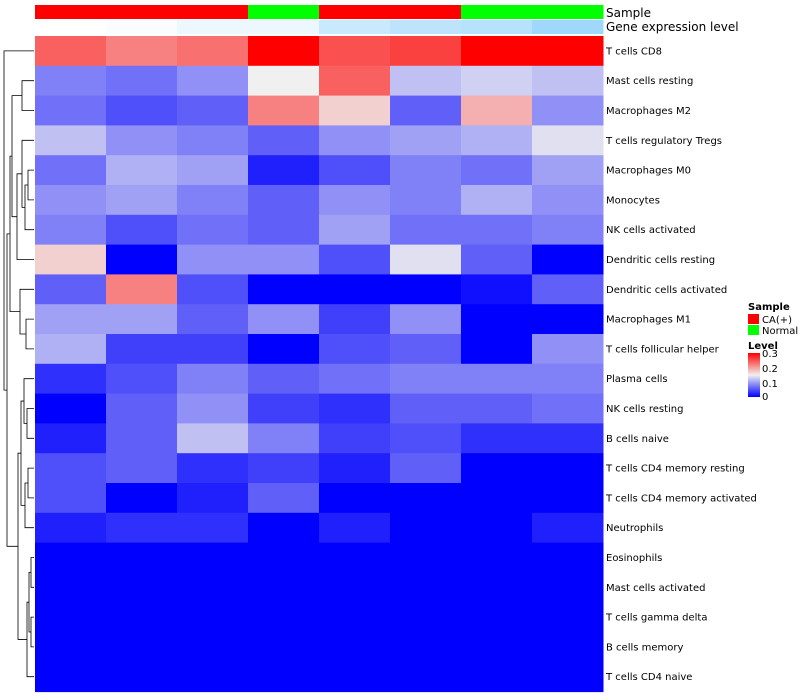  What do you see at coordinates (634, 558) in the screenshot?
I see `row-label: Eosinophils` at bounding box center [634, 558].